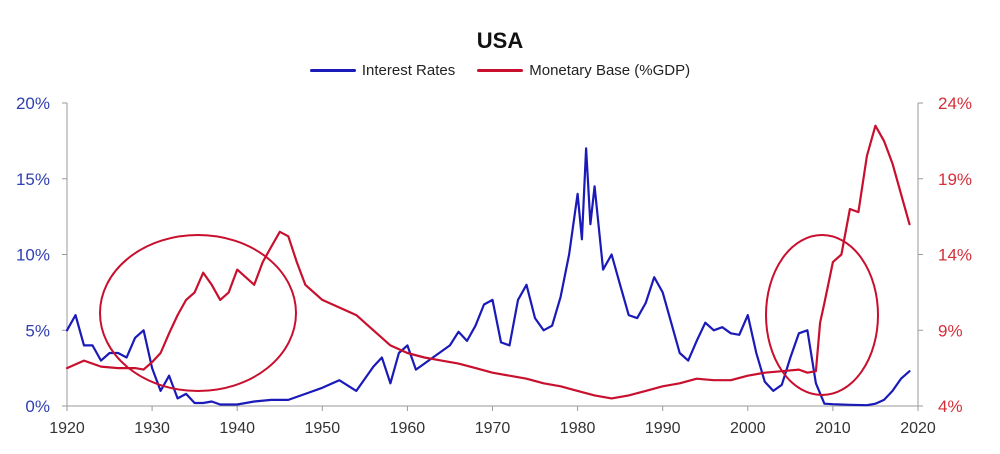  I want to click on x-tick-label: 1930, so click(152, 428).